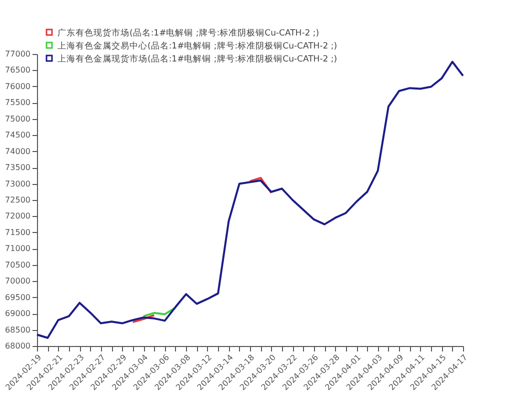  I want to click on legend-label: 广东有色现货市场(品名:1#电解铜 ;牌号:标准阴极铜Cu-CATH-2 ;), so click(189, 32).